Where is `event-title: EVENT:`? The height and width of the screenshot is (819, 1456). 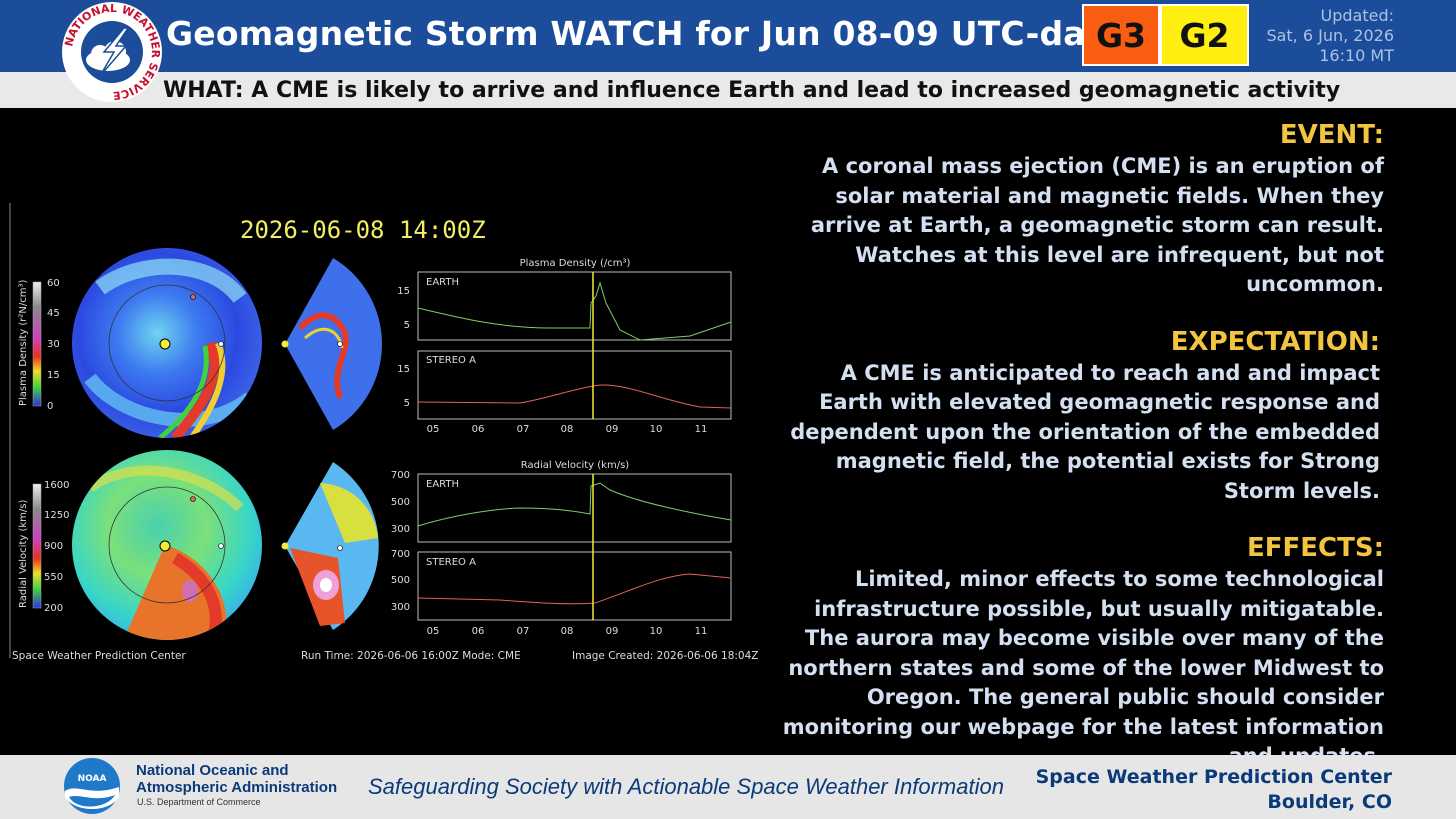
event-title: EVENT: is located at coordinates (1331, 135).